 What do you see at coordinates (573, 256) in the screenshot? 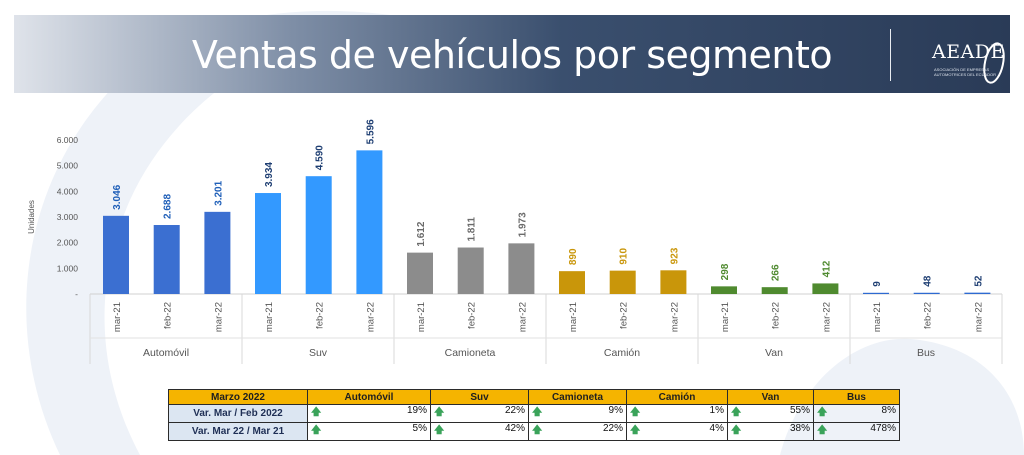
I see `data-label: 890` at bounding box center [573, 256].